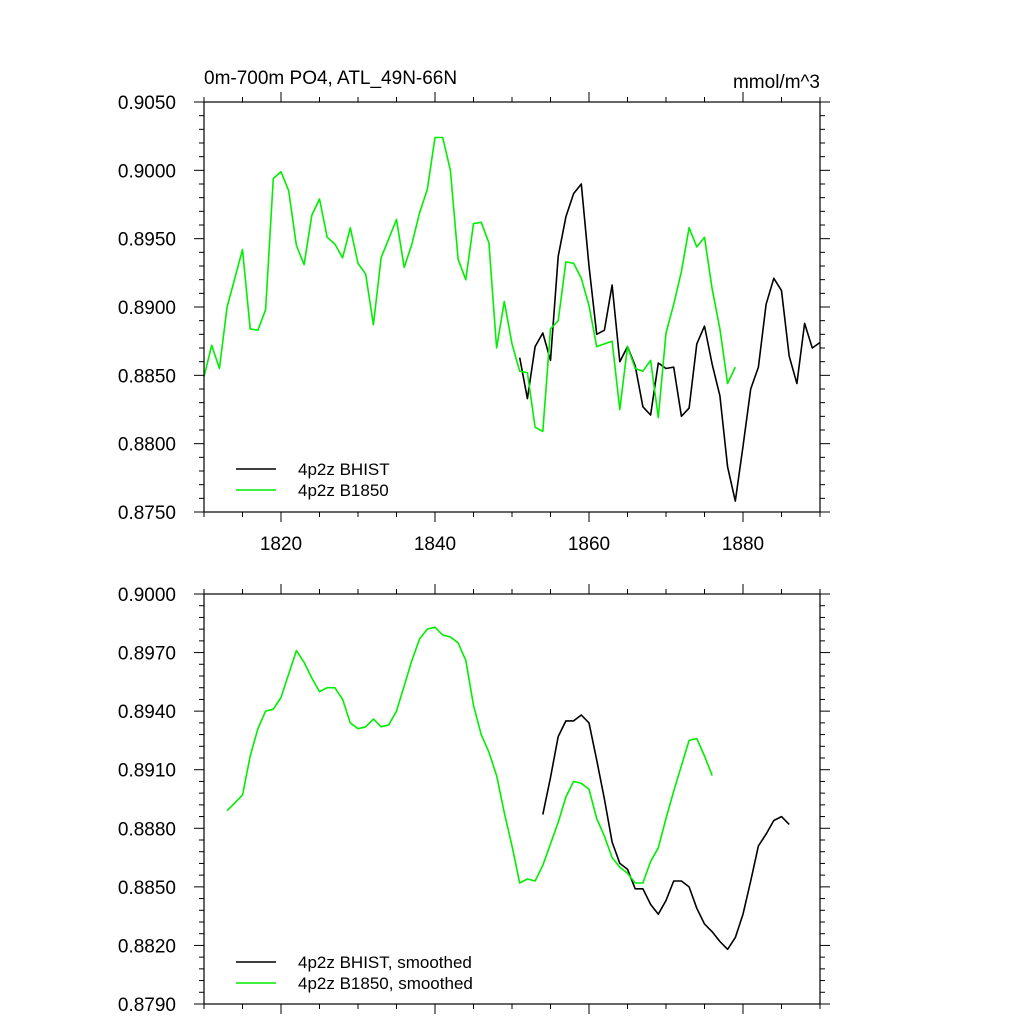 This screenshot has height=1024, width=1024. What do you see at coordinates (147, 654) in the screenshot?
I see `y-tick-label: 0.8970` at bounding box center [147, 654].